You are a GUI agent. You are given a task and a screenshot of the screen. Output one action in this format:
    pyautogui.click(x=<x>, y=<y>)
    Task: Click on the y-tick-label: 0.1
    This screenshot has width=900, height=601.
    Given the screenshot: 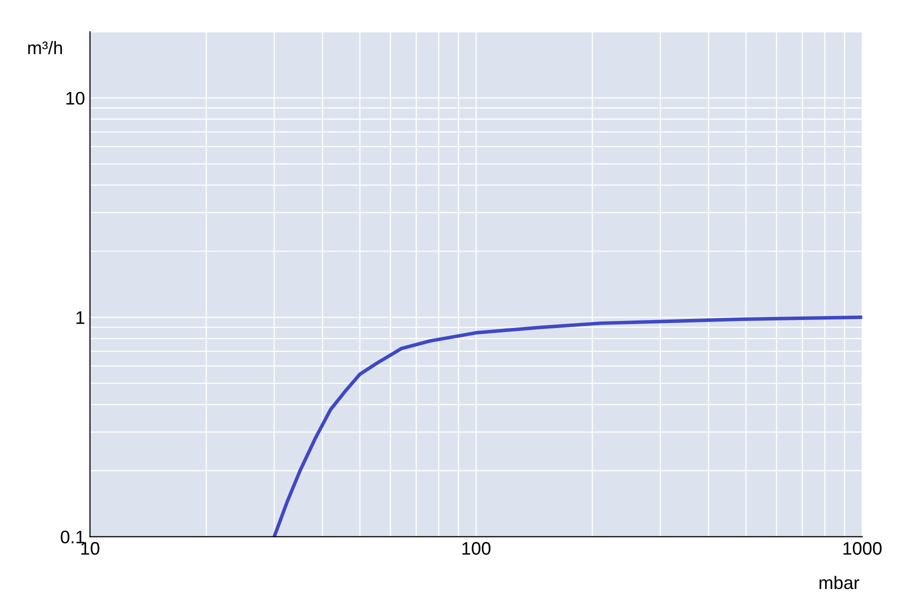 What is the action you would take?
    pyautogui.click(x=72, y=537)
    